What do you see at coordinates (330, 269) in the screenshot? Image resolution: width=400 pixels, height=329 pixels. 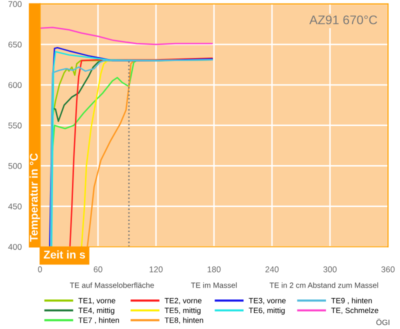 I see `x-tick-label: 300` at bounding box center [330, 269].